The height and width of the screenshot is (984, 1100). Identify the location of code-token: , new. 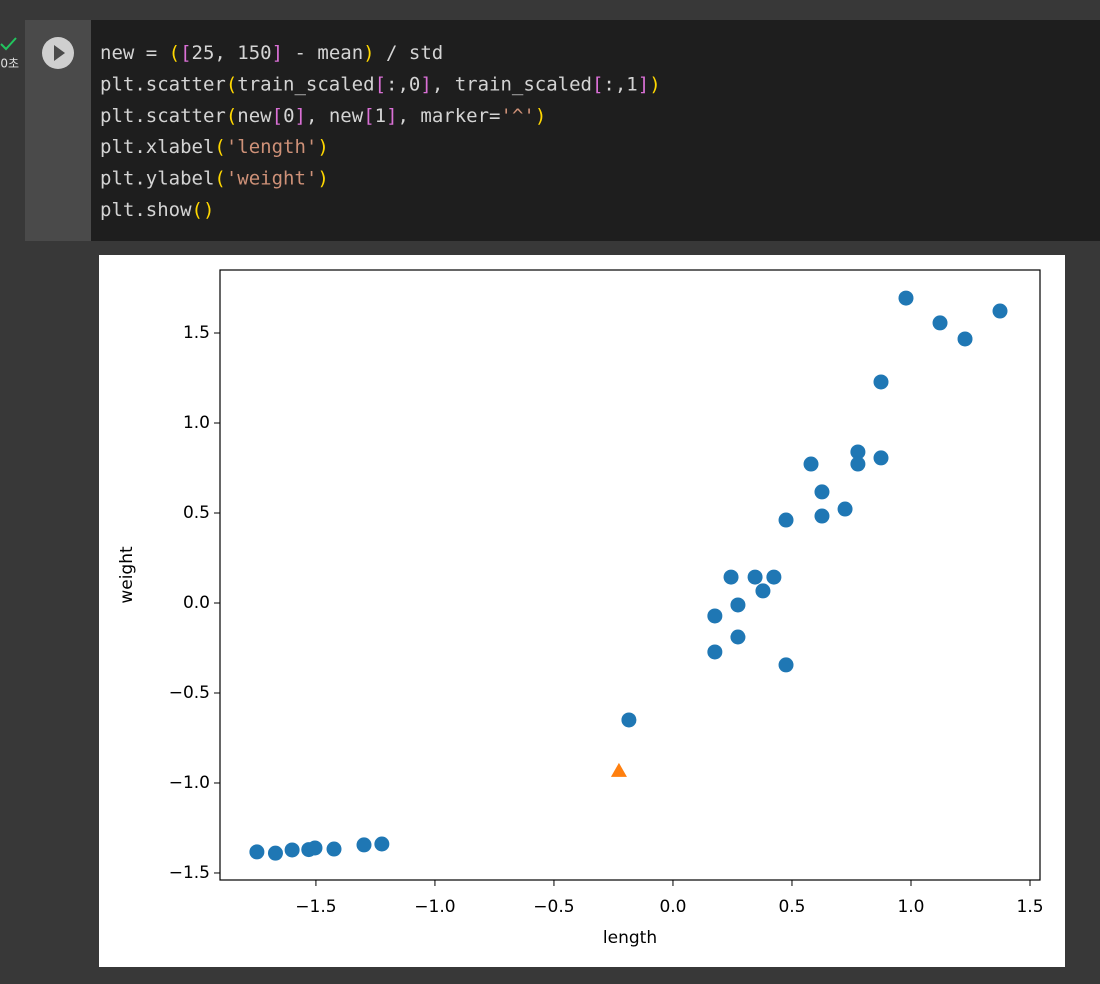
(335, 115).